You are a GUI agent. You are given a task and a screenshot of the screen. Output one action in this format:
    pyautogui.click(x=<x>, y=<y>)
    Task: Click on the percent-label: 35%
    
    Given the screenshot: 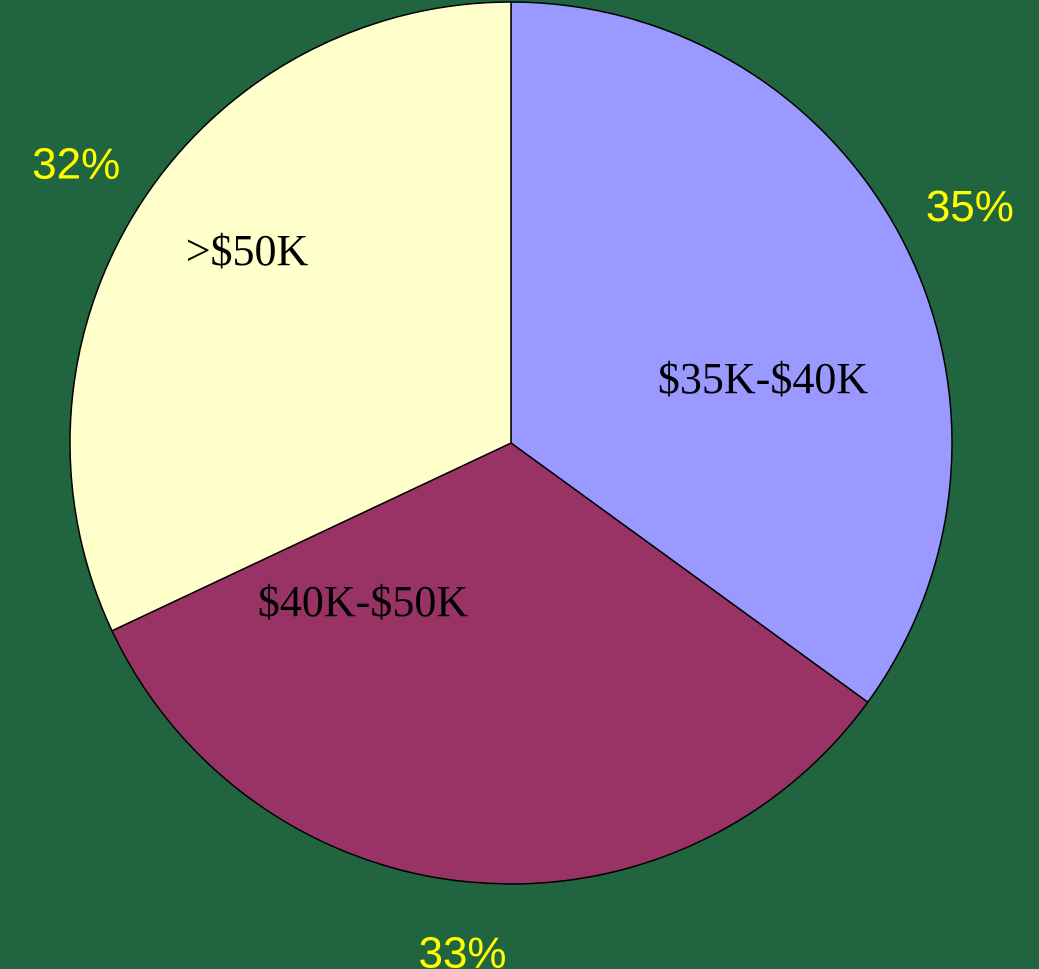 What is the action you would take?
    pyautogui.click(x=970, y=206)
    